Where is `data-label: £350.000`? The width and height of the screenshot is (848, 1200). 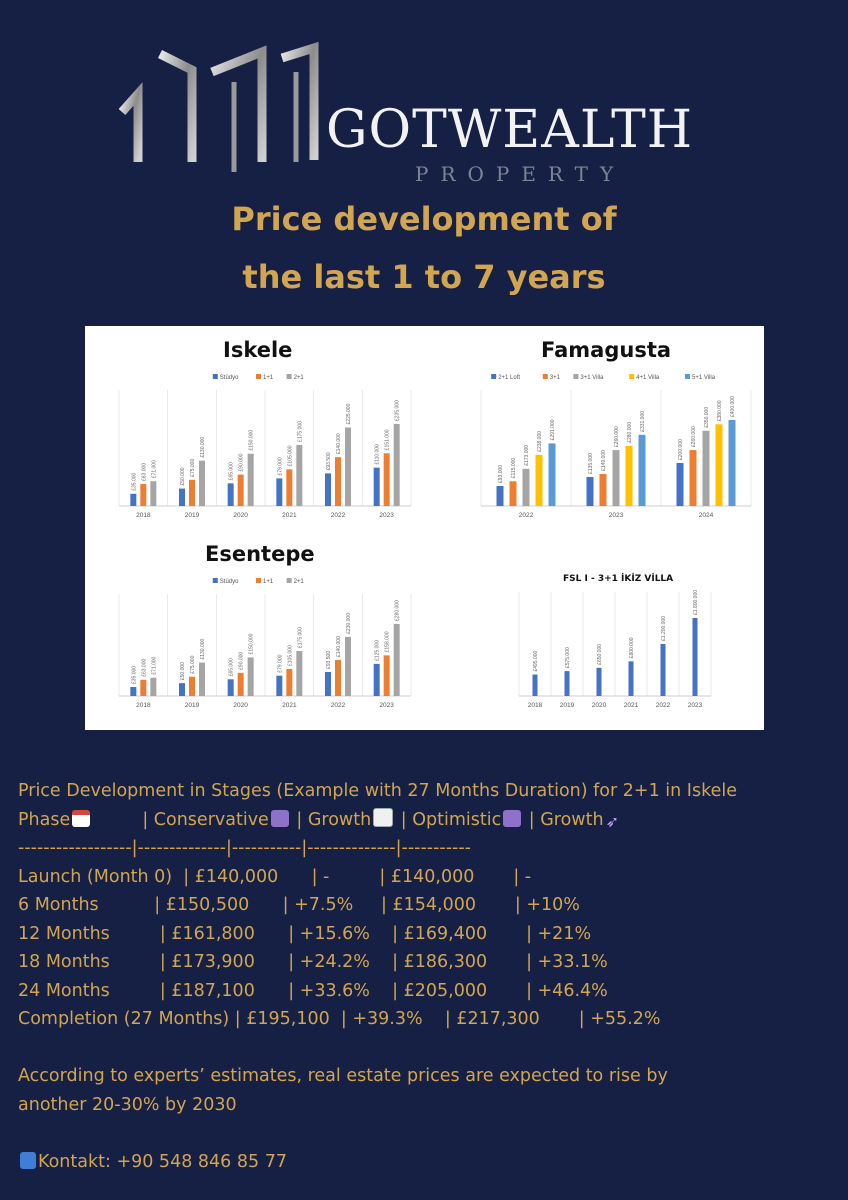
data-label: £350.000 is located at coordinates (707, 417).